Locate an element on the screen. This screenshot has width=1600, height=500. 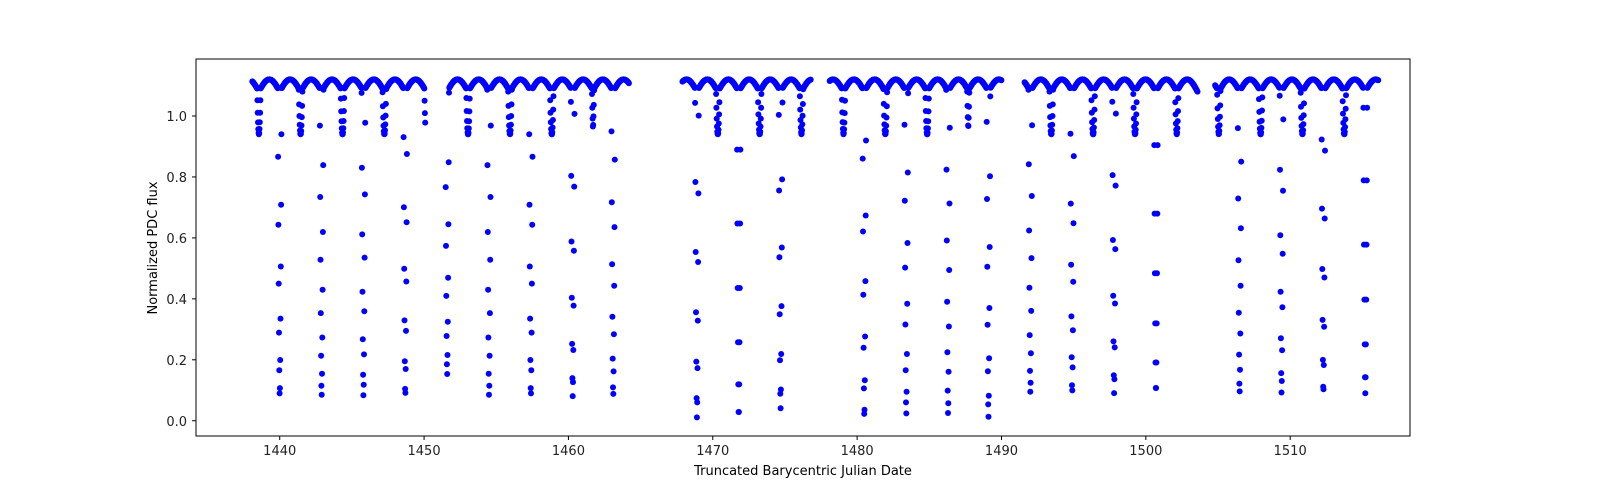
x-tick-label: 1440 is located at coordinates (279, 451).